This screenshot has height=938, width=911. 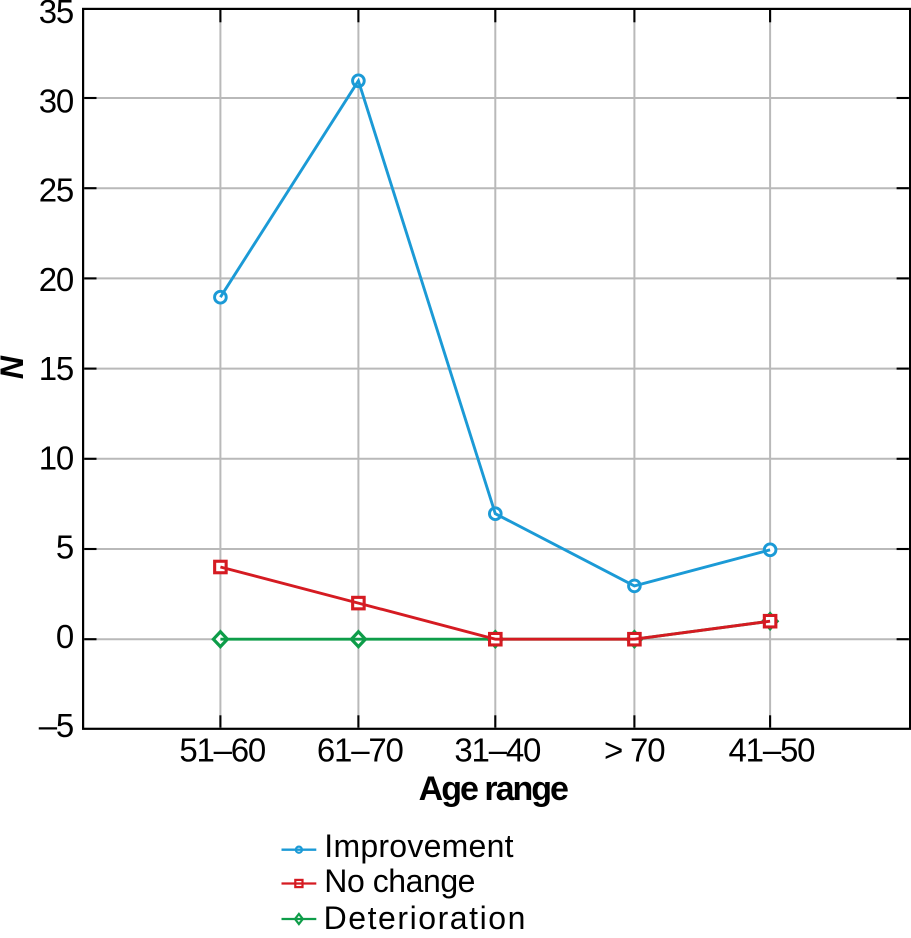 I want to click on svg-text: 0, so click(x=65, y=636).